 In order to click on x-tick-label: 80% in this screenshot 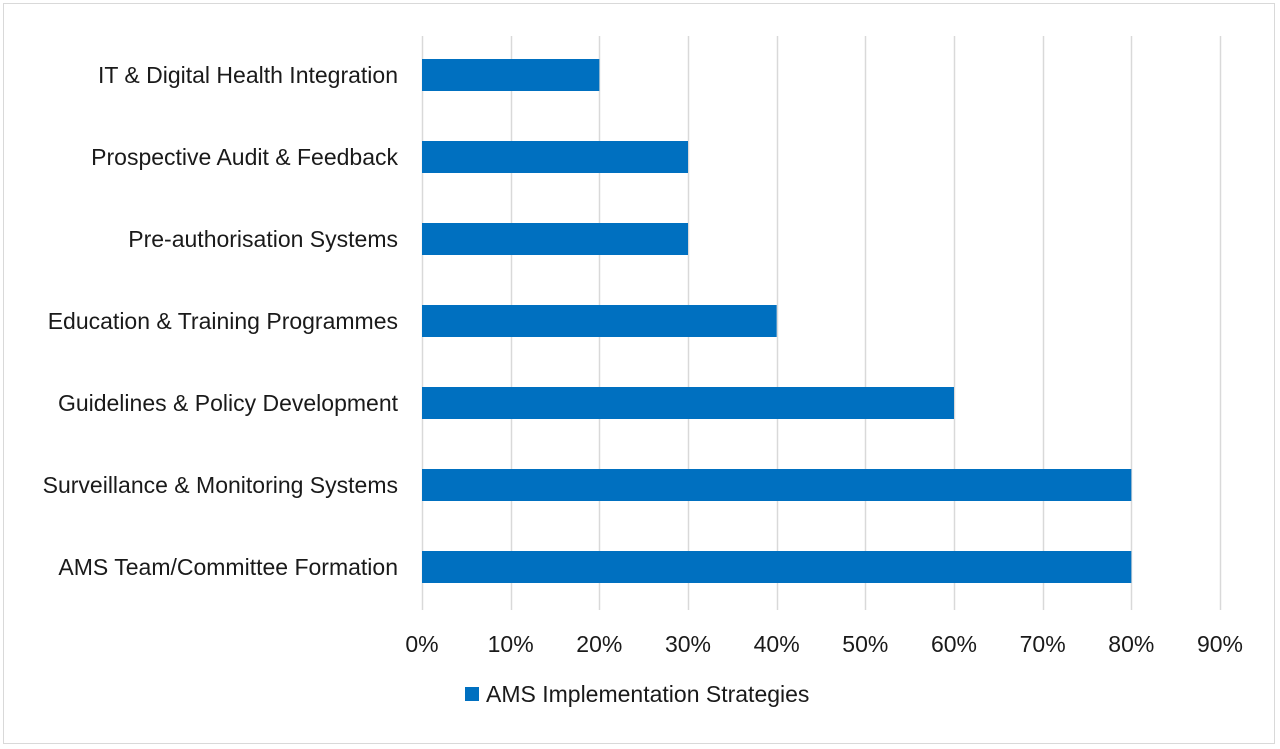, I will do `click(1131, 644)`.